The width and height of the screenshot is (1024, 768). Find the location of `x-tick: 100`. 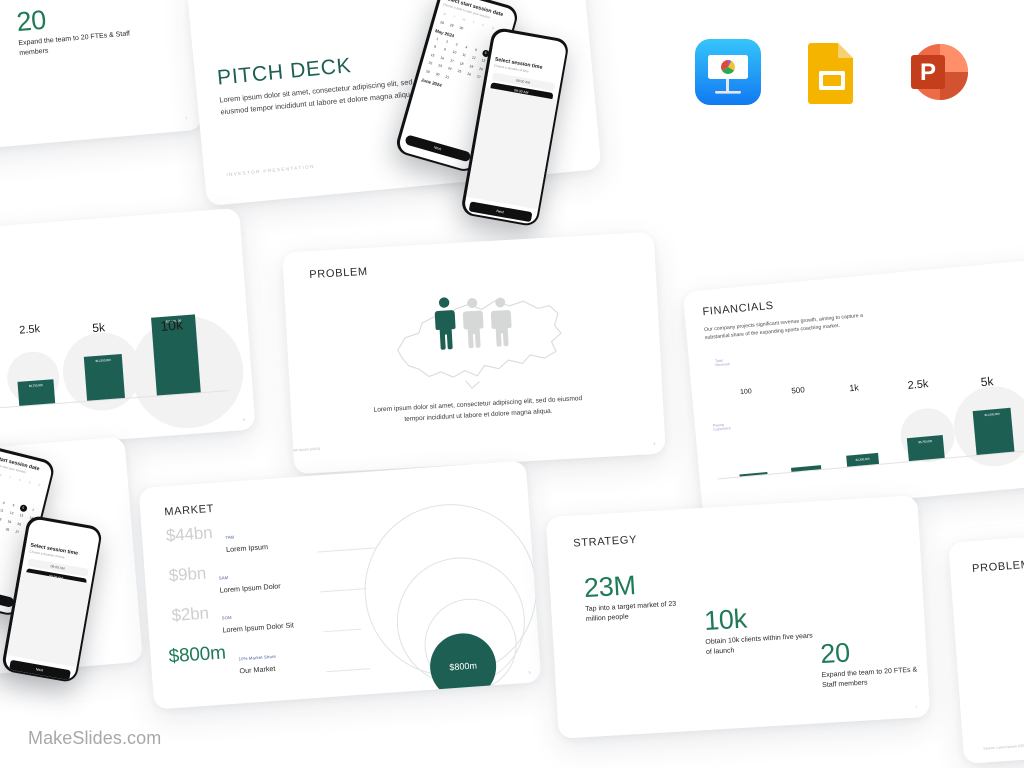

x-tick: 100 is located at coordinates (746, 392).